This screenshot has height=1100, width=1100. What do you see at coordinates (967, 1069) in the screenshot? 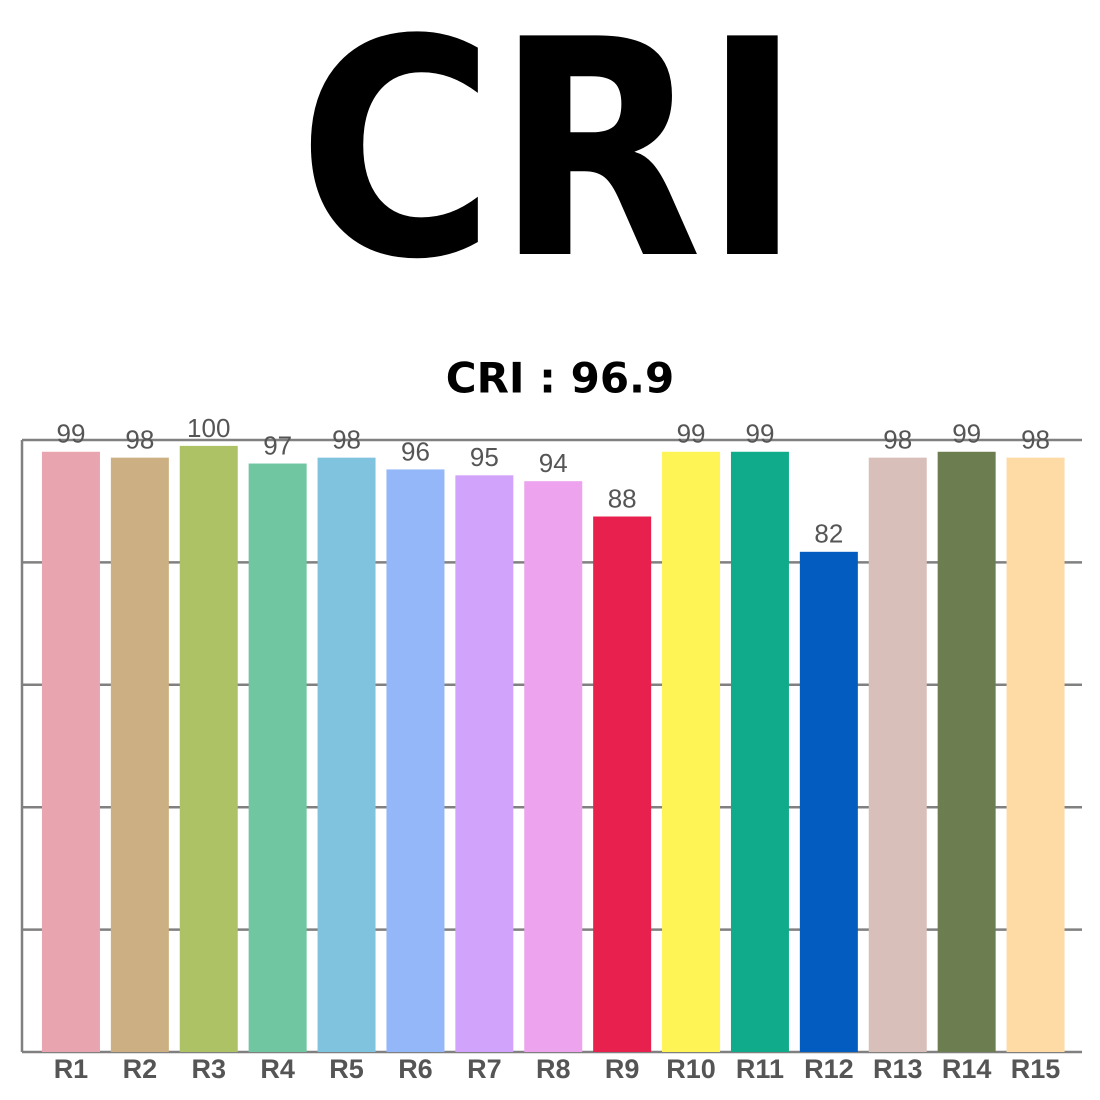
I see `x-tick-label: R14` at bounding box center [967, 1069].